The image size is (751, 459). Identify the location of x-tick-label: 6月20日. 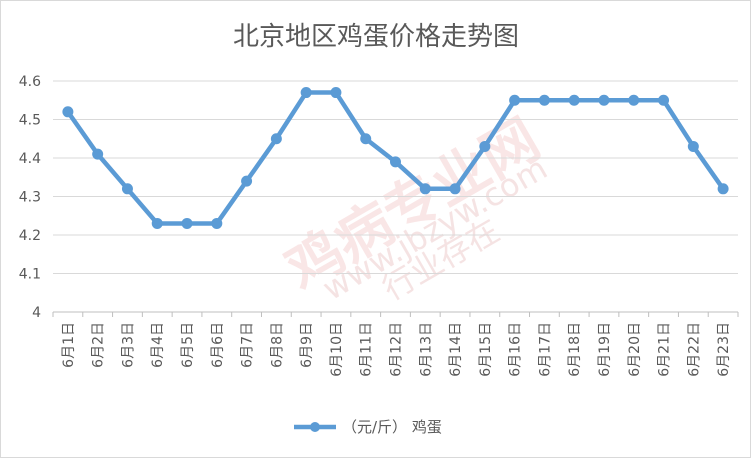
(635, 349).